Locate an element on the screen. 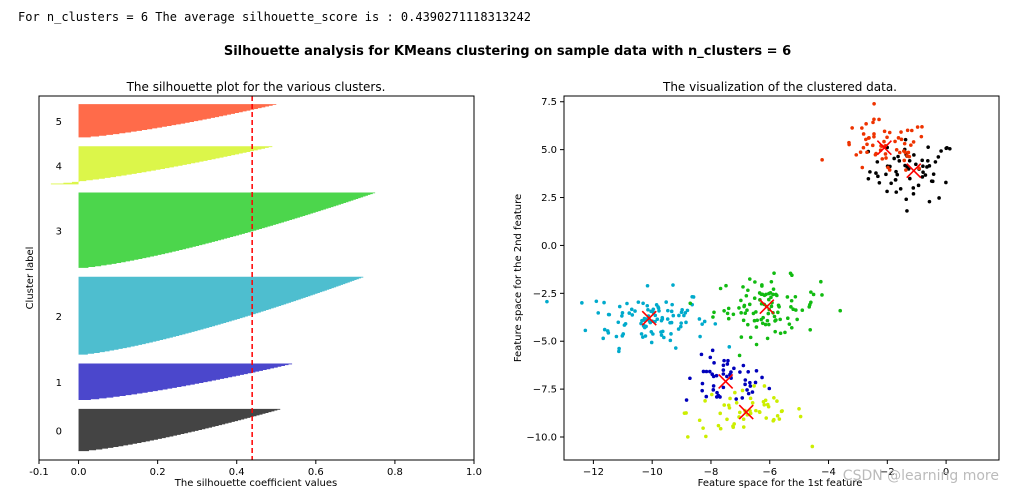 This screenshot has height=494, width=1015. x-tick-label: 0.0 is located at coordinates (79, 472).